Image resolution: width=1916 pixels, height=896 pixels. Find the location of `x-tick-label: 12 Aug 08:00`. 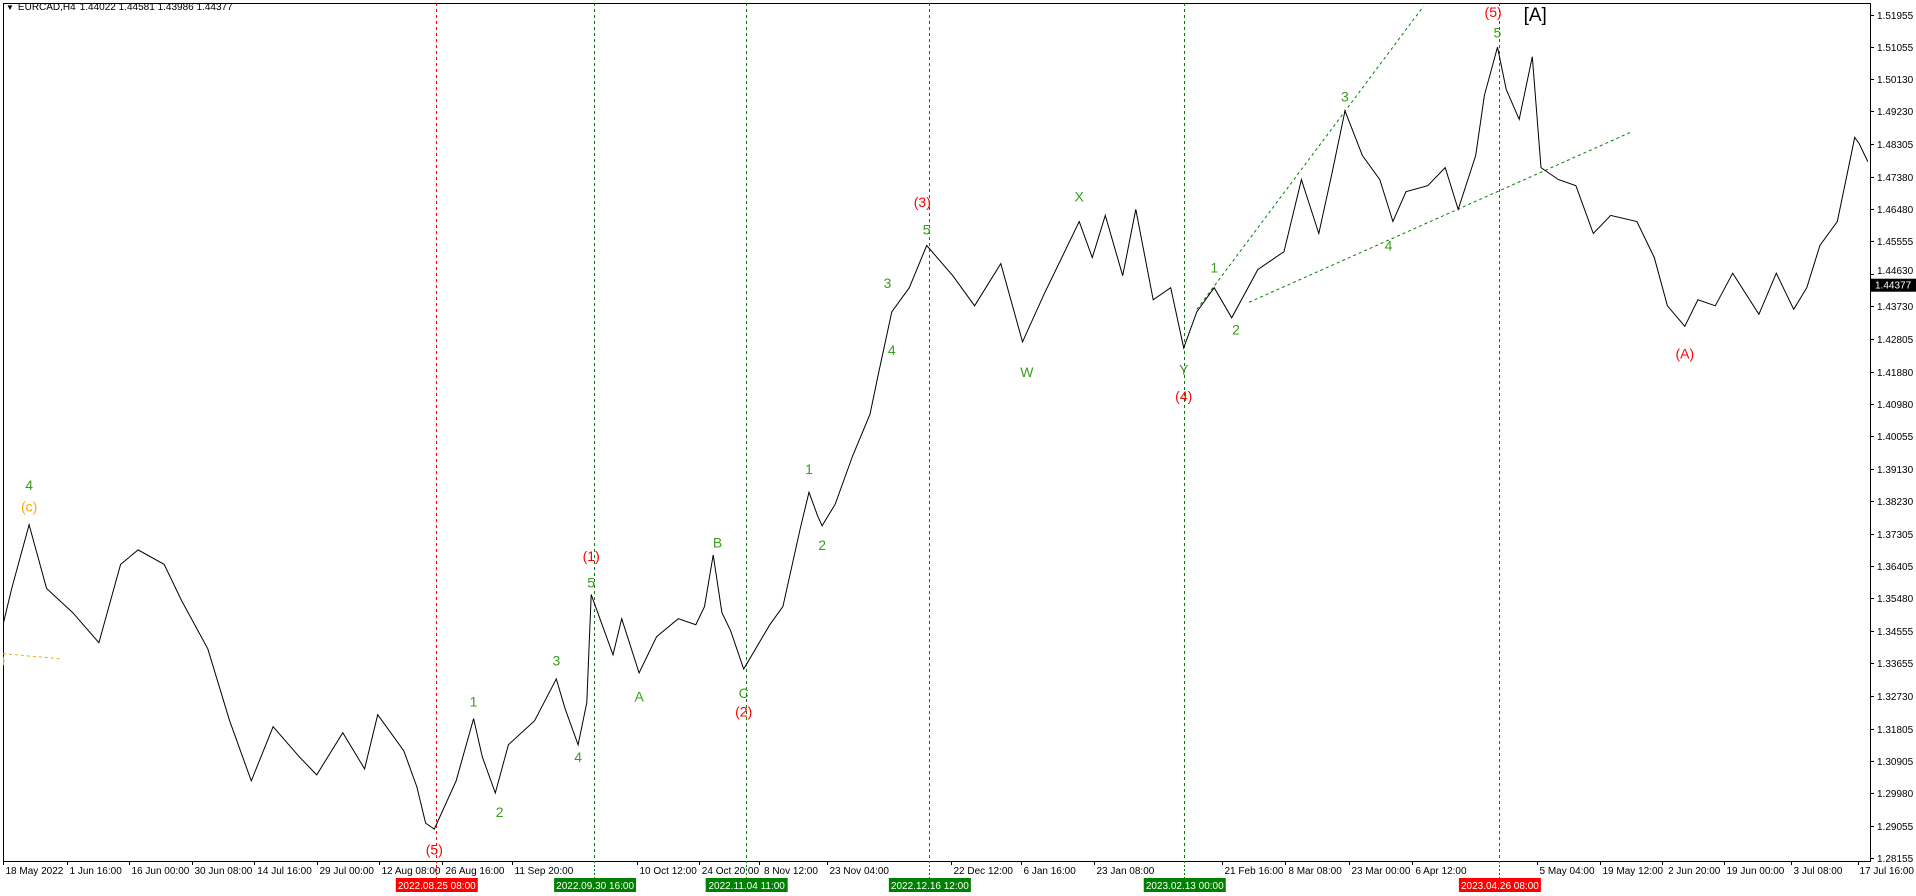

x-tick-label: 12 Aug 08:00 is located at coordinates (411, 871).